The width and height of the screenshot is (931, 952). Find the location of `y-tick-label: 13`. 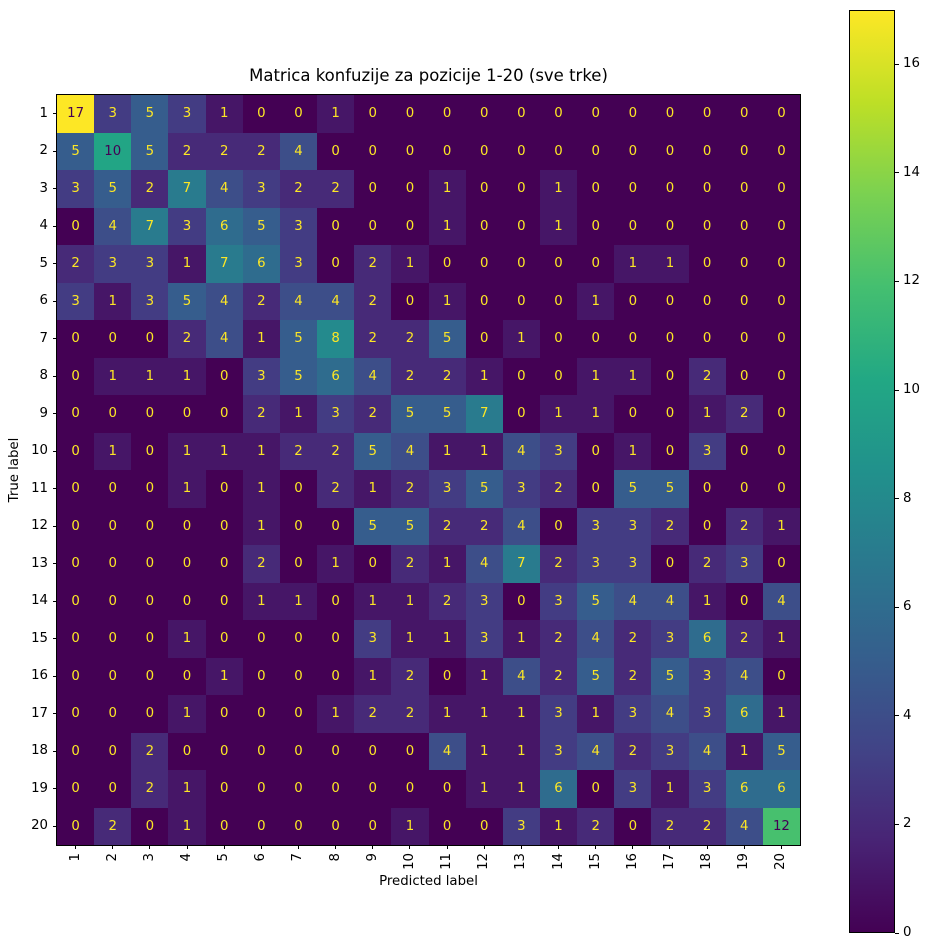

y-tick-label: 13 is located at coordinates (39, 563).